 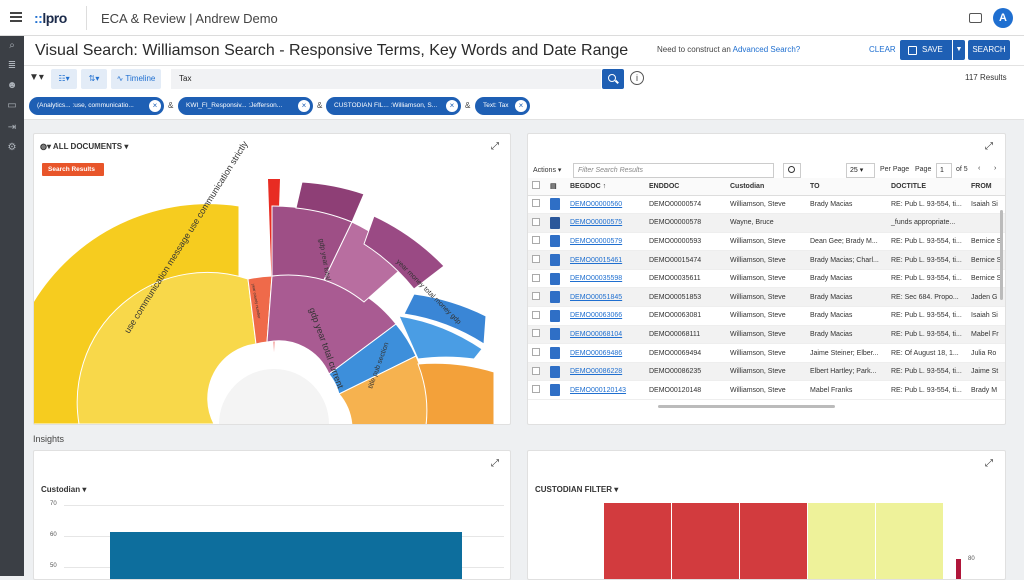 What do you see at coordinates (637, 78) in the screenshot?
I see `info-icon: i` at bounding box center [637, 78].